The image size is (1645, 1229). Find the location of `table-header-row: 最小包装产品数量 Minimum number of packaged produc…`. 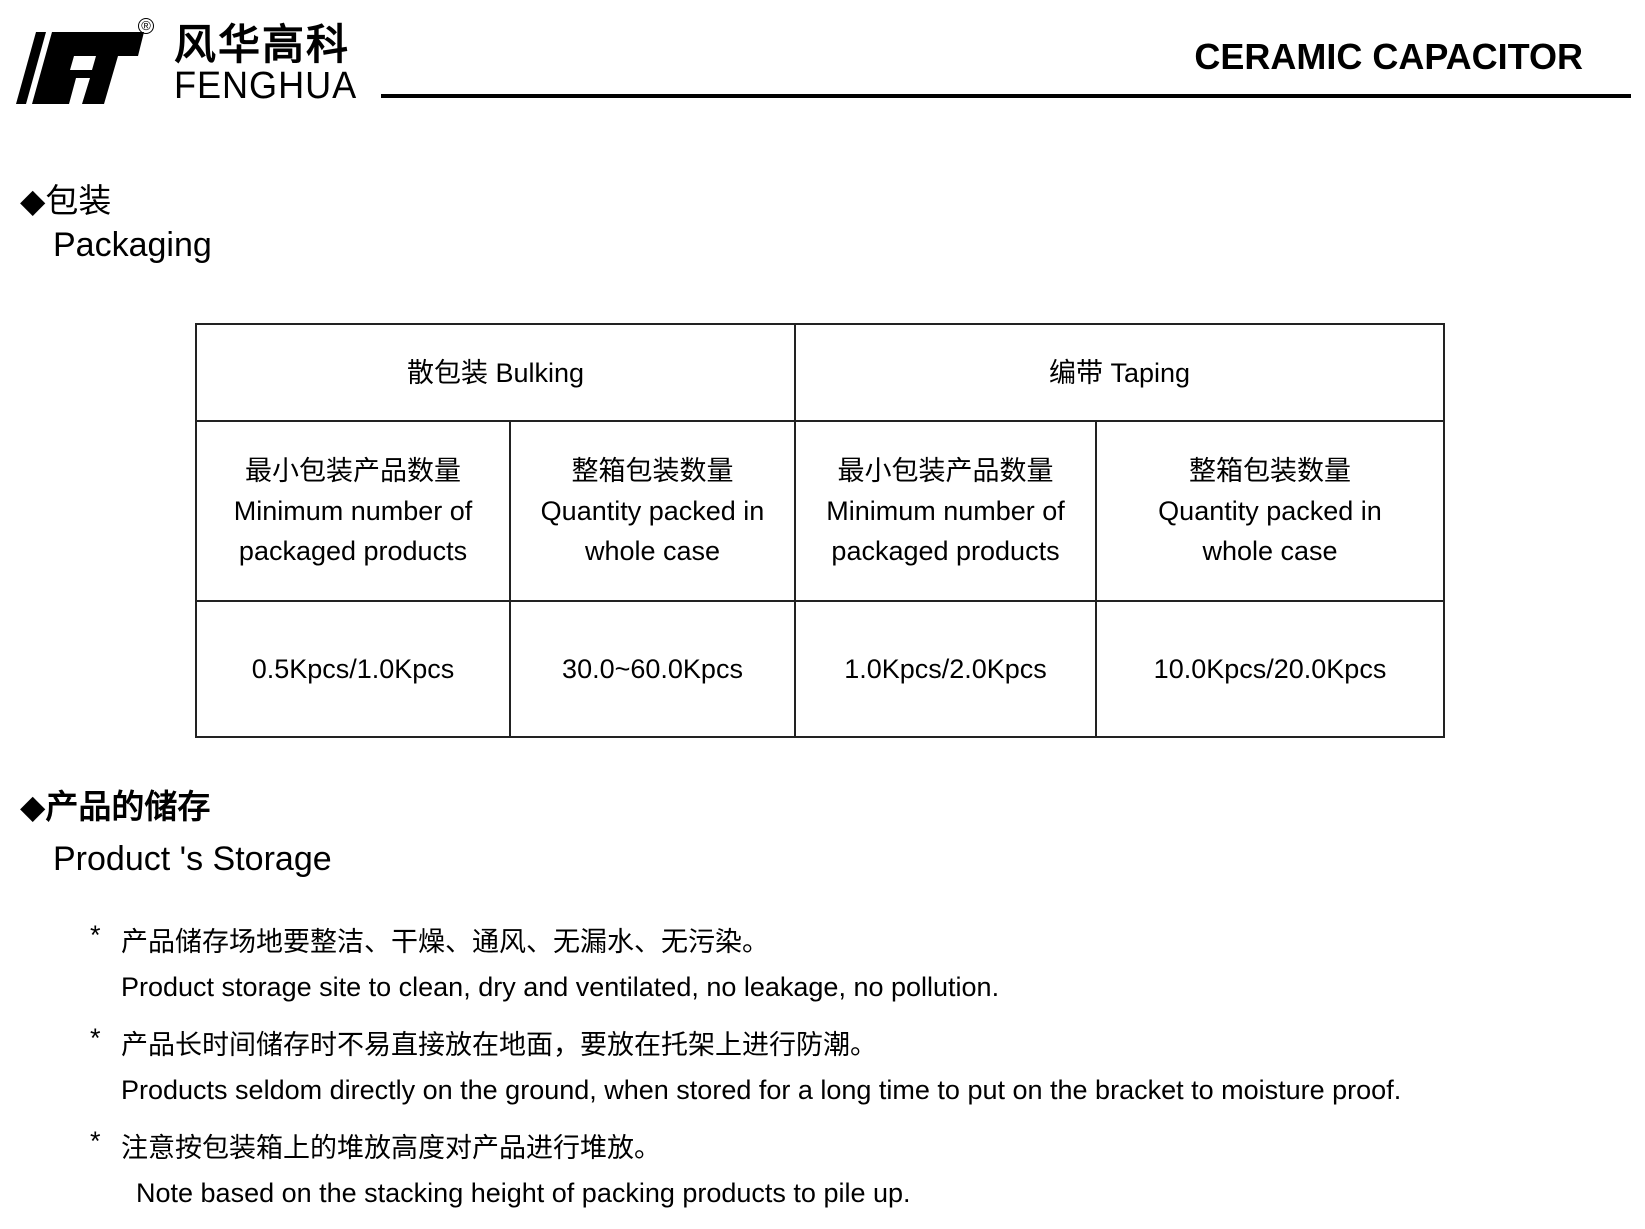

table-header-row: 最小包装产品数量 Minimum number of packaged produc… is located at coordinates (820, 511).